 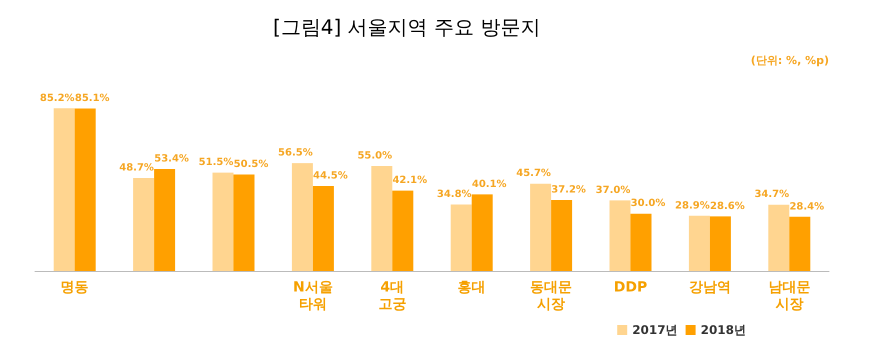 I want to click on x-tick-label: DDP, so click(x=631, y=288).